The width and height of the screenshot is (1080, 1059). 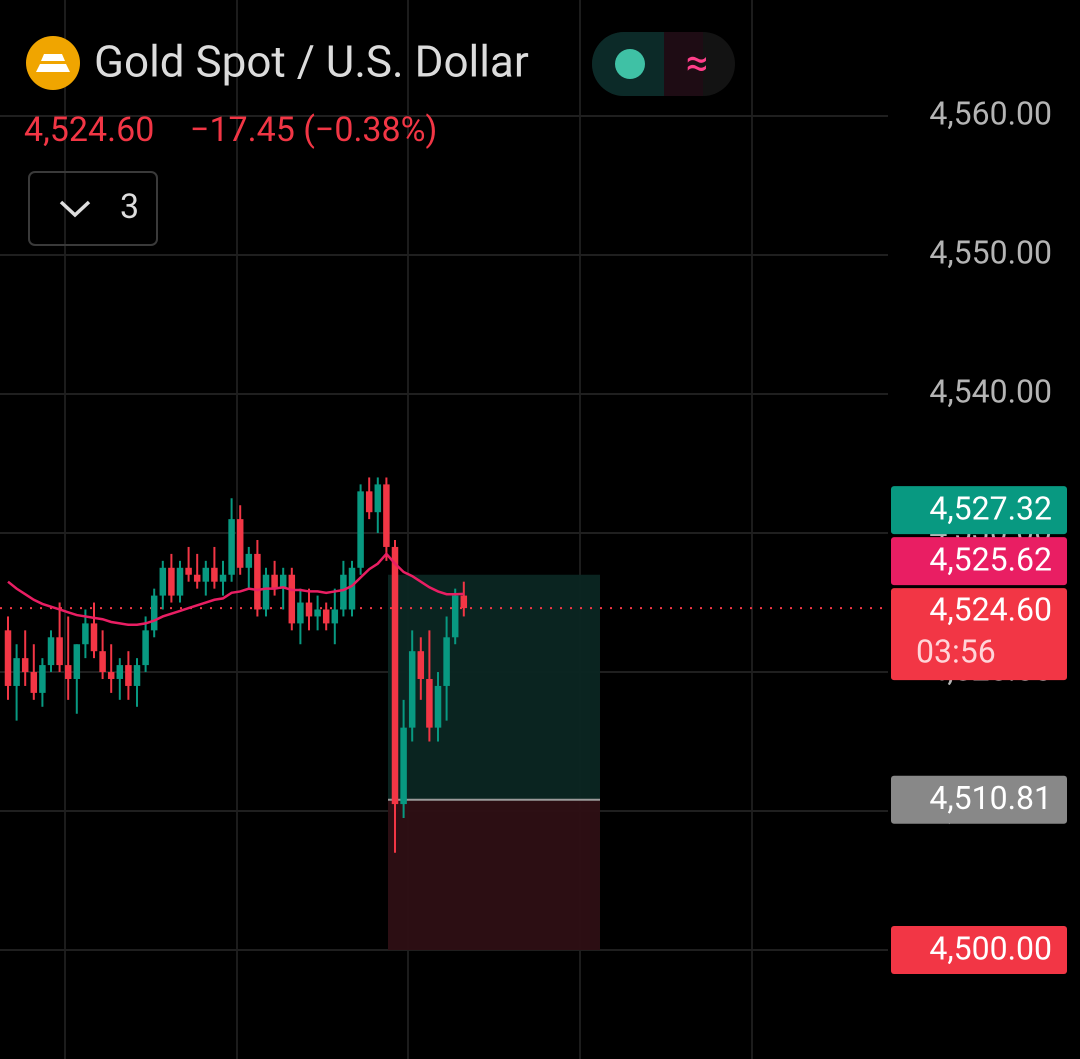 What do you see at coordinates (990, 253) in the screenshot?
I see `y-tick-label: 4,550.00` at bounding box center [990, 253].